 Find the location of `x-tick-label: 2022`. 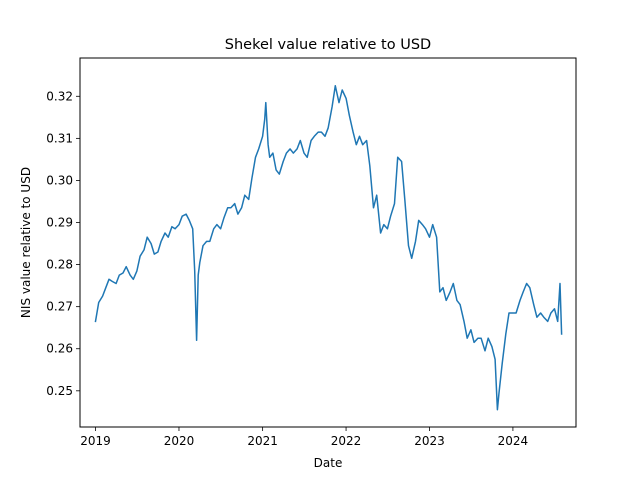

x-tick-label: 2022 is located at coordinates (346, 441).